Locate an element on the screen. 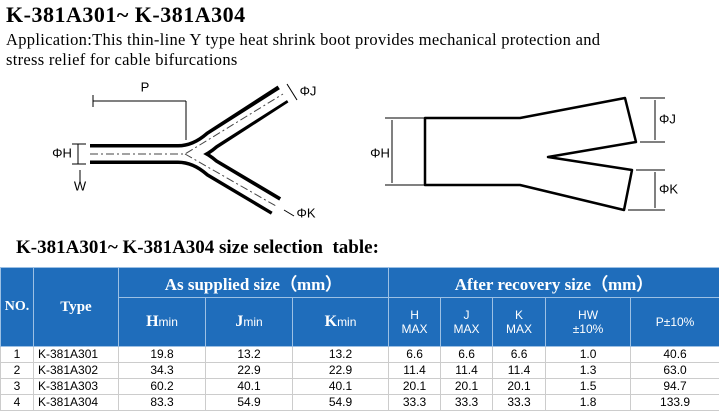 This screenshot has width=719, height=420. column-header: HW ±10% is located at coordinates (588, 322).